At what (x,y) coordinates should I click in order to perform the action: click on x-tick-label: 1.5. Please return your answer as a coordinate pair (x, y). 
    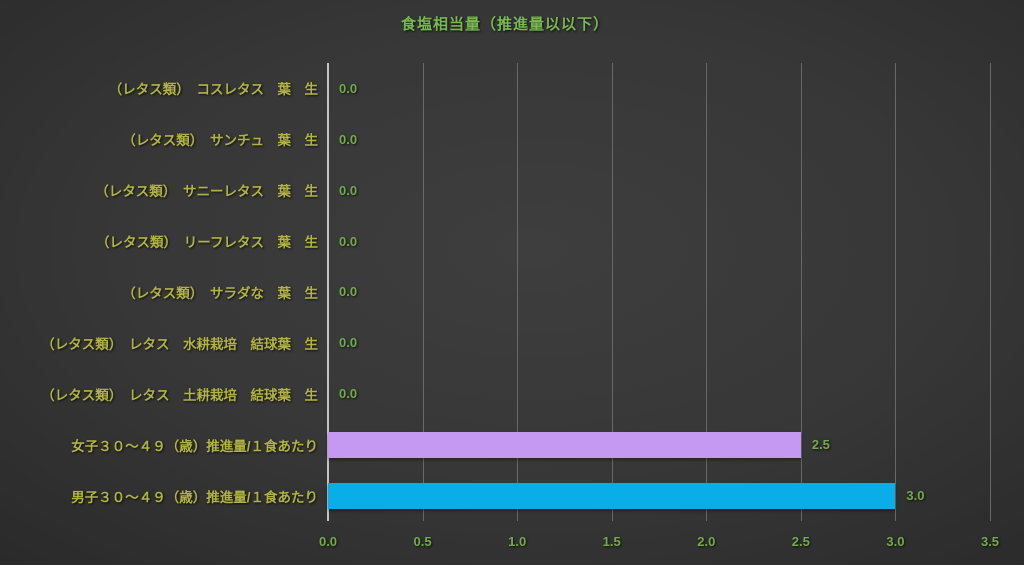
    Looking at the image, I should click on (611, 541).